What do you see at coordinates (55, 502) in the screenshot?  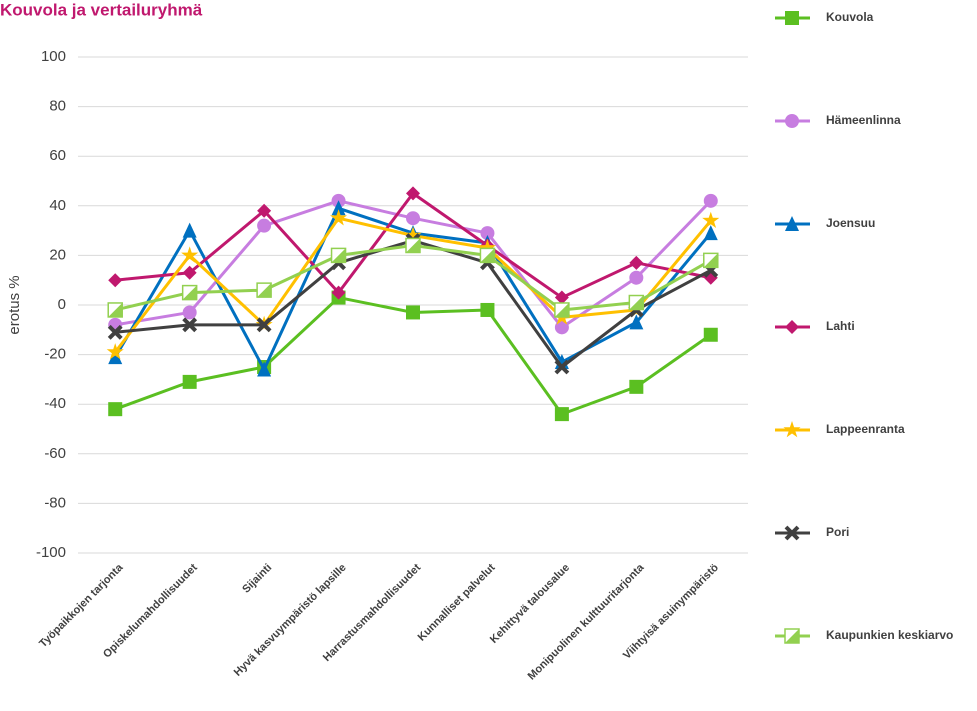 I see `y-tick-label: -80` at bounding box center [55, 502].